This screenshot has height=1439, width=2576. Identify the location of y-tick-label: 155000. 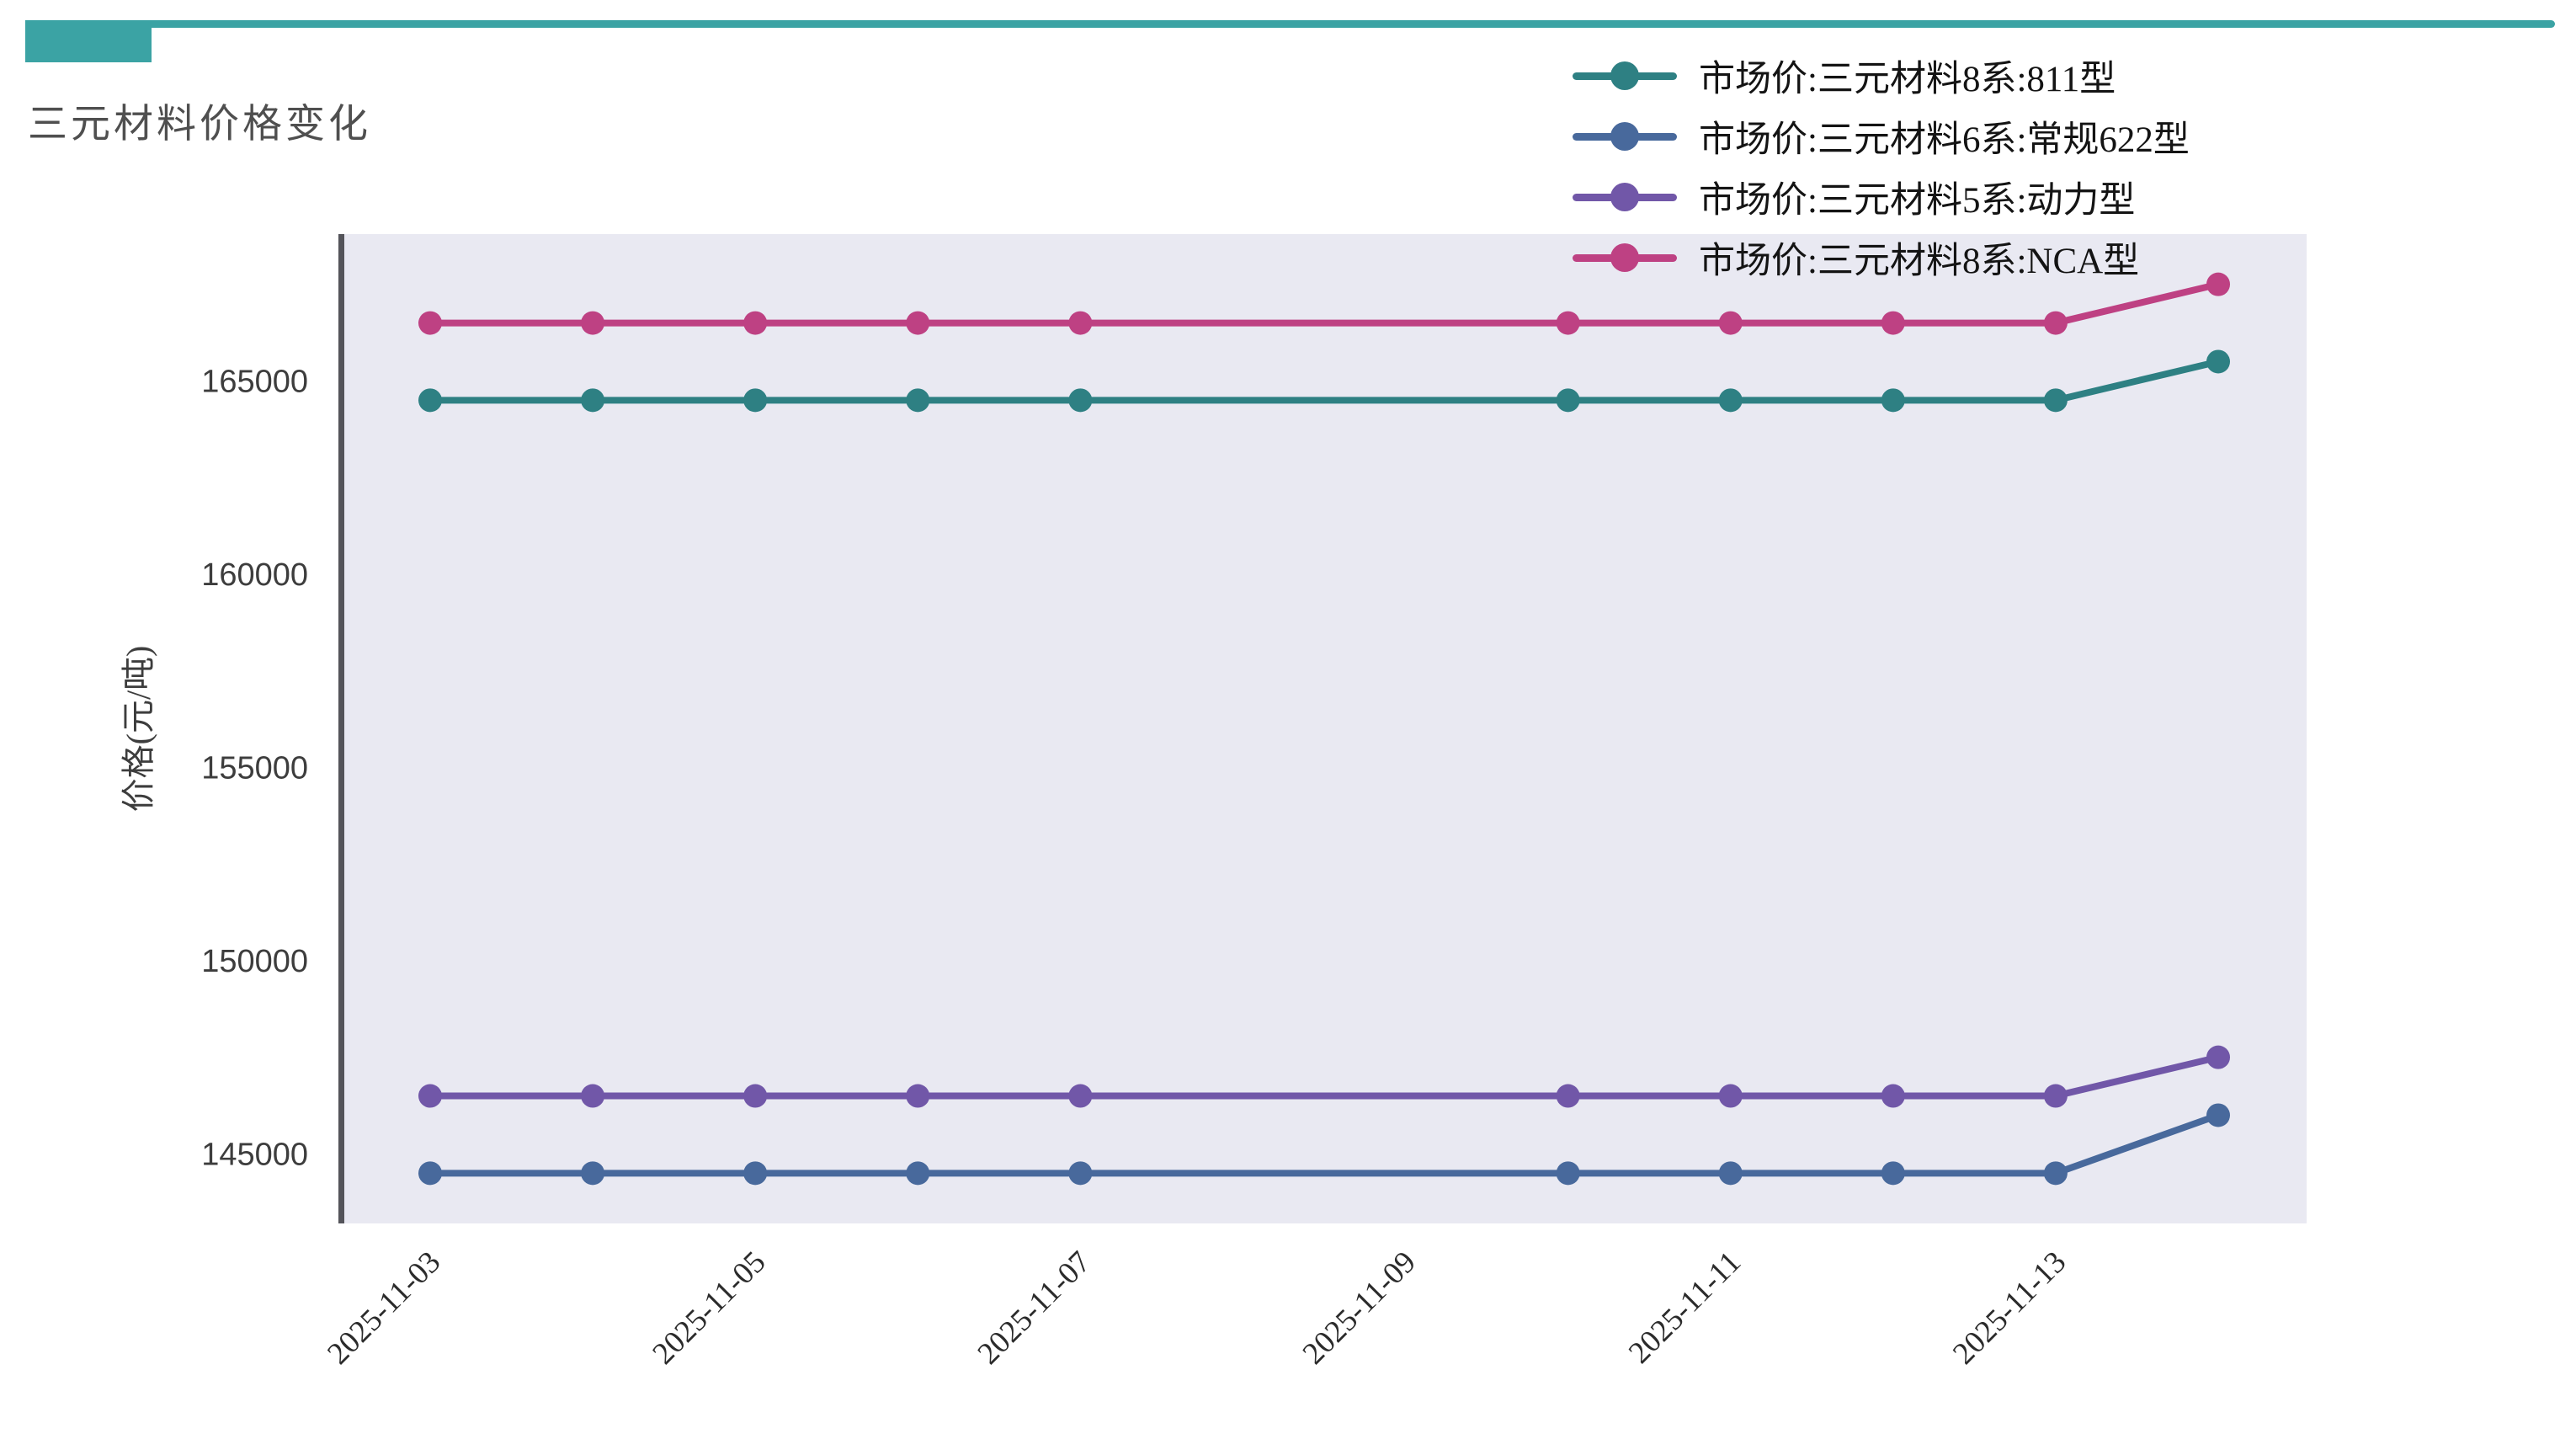
(255, 768).